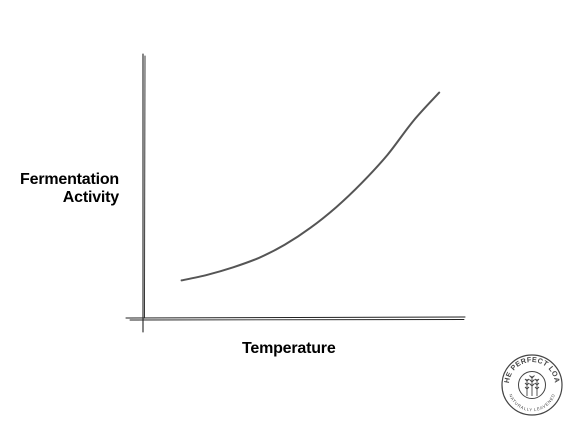 The width and height of the screenshot is (575, 425). I want to click on x-axis-label: Temperature, so click(289, 348).